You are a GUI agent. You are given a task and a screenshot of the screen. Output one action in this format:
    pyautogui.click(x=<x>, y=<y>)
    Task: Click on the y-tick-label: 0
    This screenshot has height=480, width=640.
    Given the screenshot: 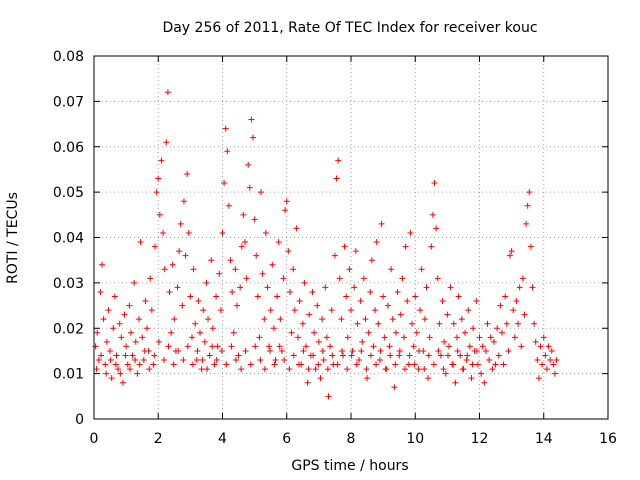 What is the action you would take?
    pyautogui.click(x=79, y=420)
    